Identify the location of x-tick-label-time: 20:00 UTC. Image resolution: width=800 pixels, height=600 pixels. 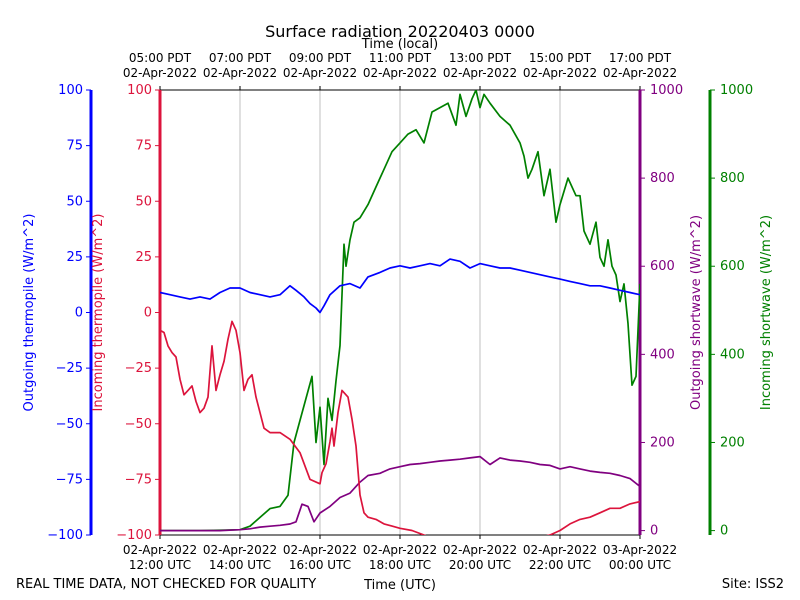
(480, 565).